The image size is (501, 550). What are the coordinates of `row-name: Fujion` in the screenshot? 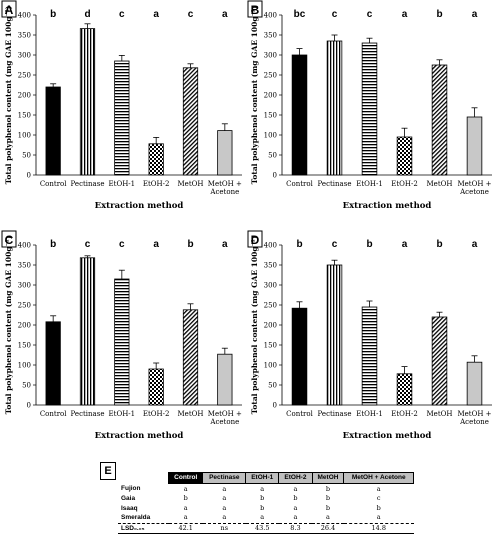 It's located at (131, 489).